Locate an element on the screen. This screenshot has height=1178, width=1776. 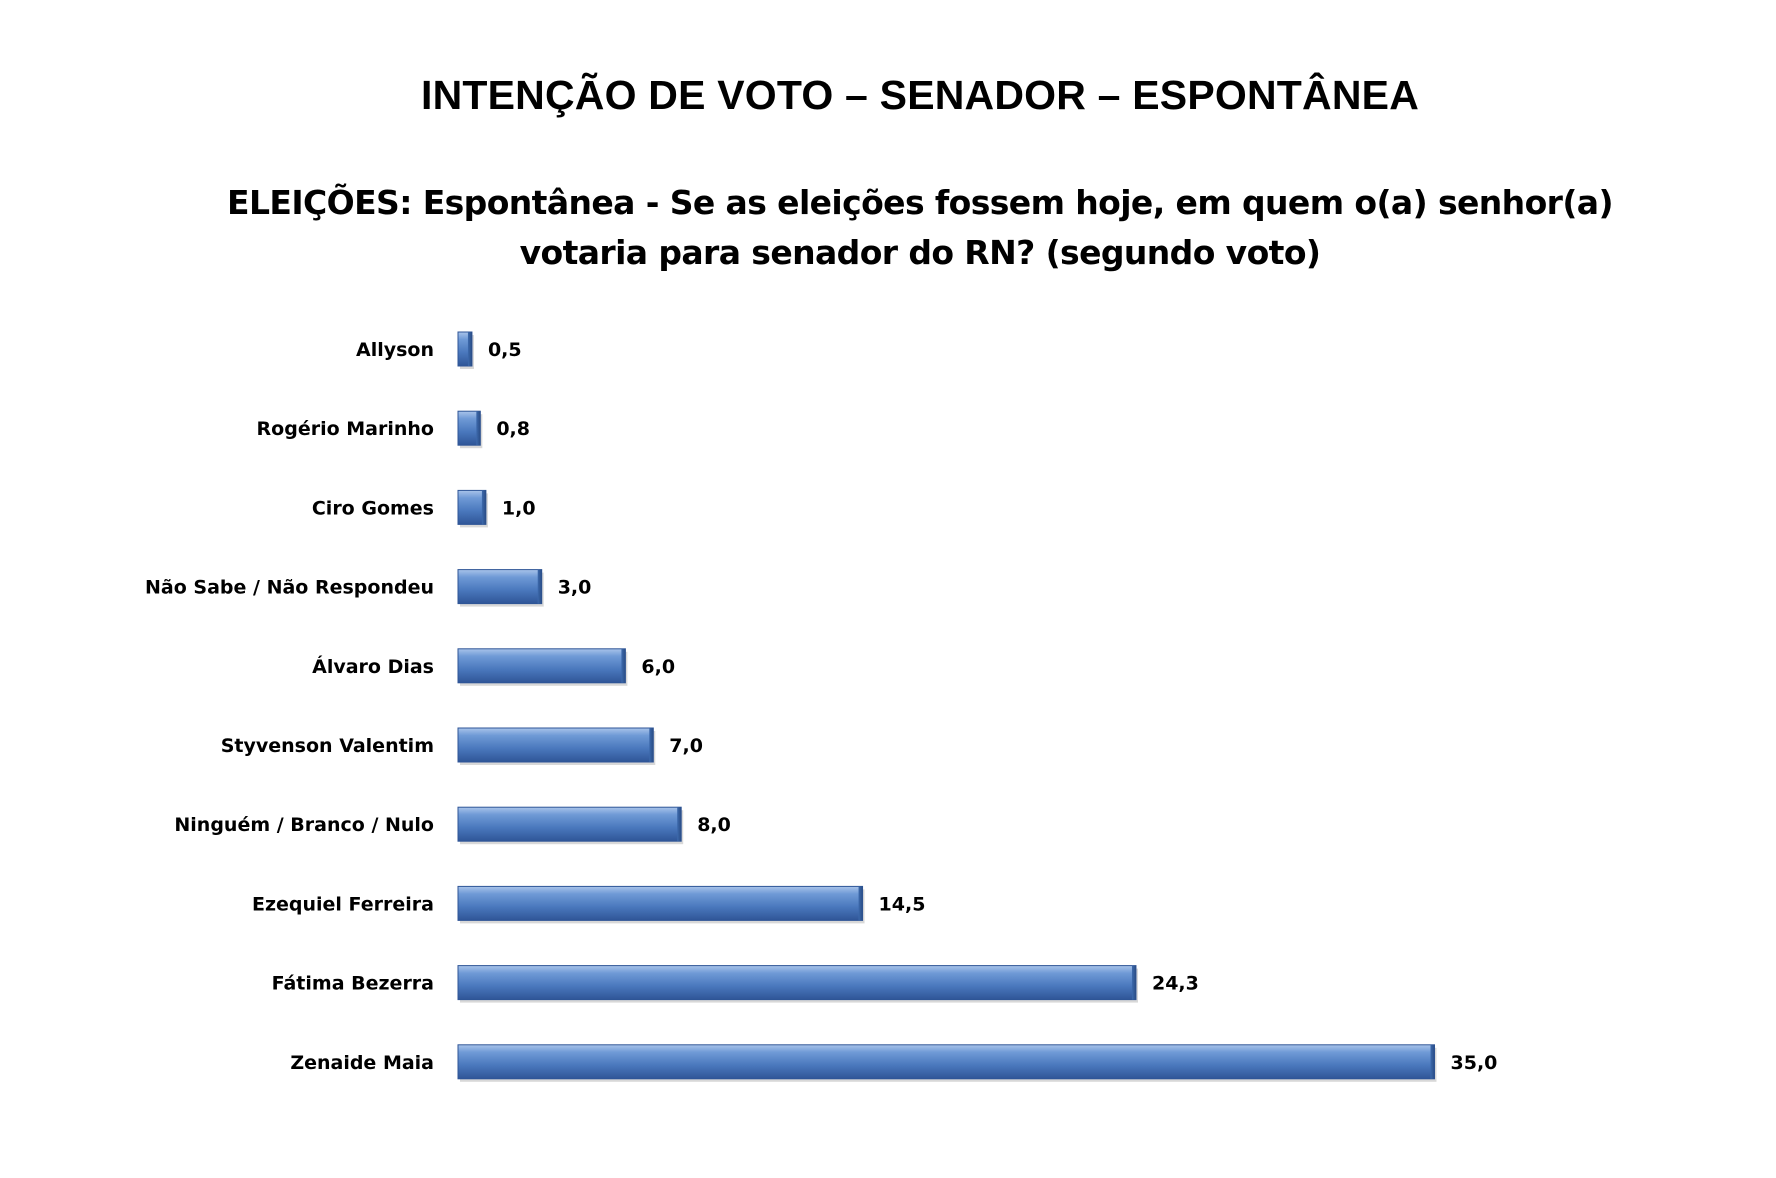
data-label: 1,0 is located at coordinates (519, 508).